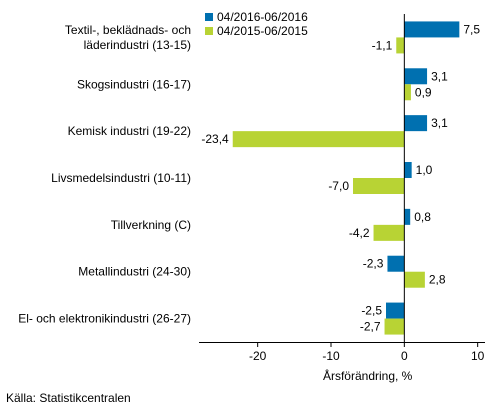 This screenshot has height=416, width=493. I want to click on category-label: läderindustri (13-15), so click(137, 45).